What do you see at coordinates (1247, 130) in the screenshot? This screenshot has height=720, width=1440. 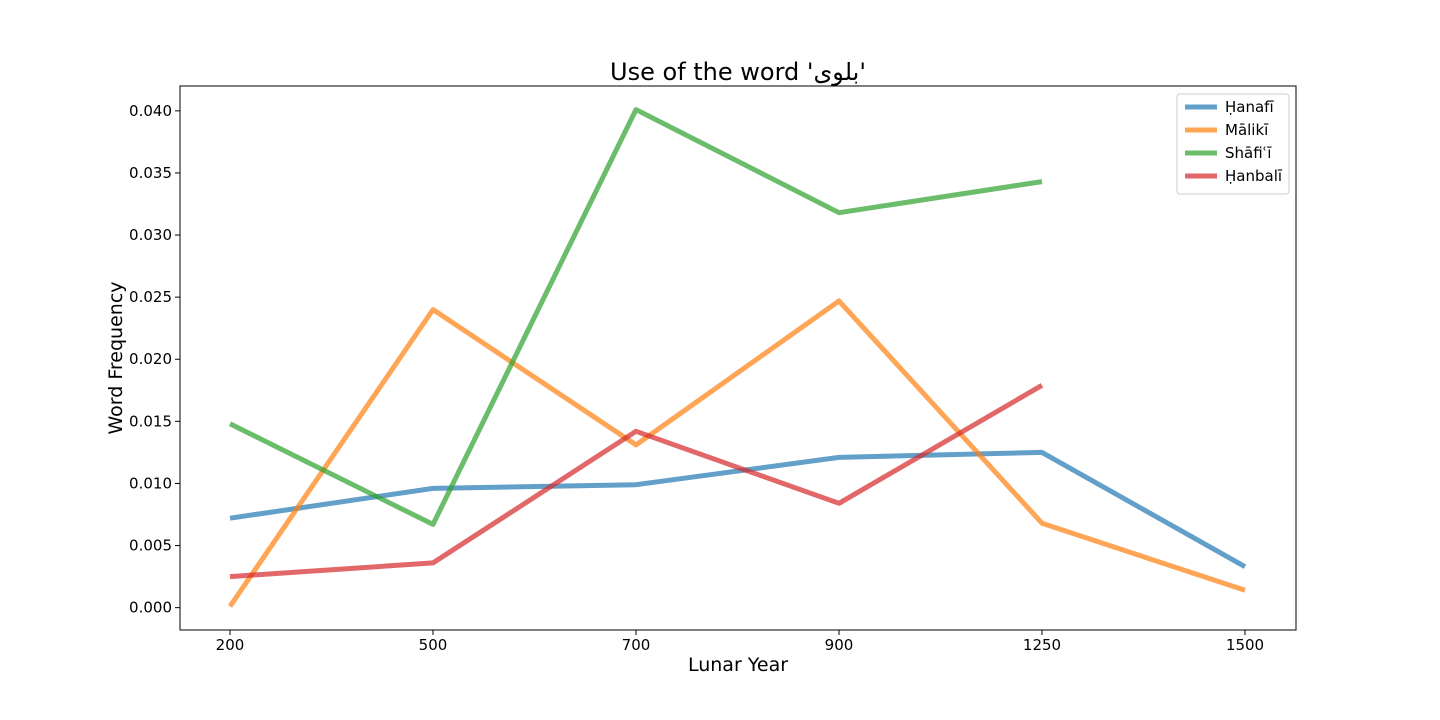 I see `legend-label: Mālikī` at bounding box center [1247, 130].